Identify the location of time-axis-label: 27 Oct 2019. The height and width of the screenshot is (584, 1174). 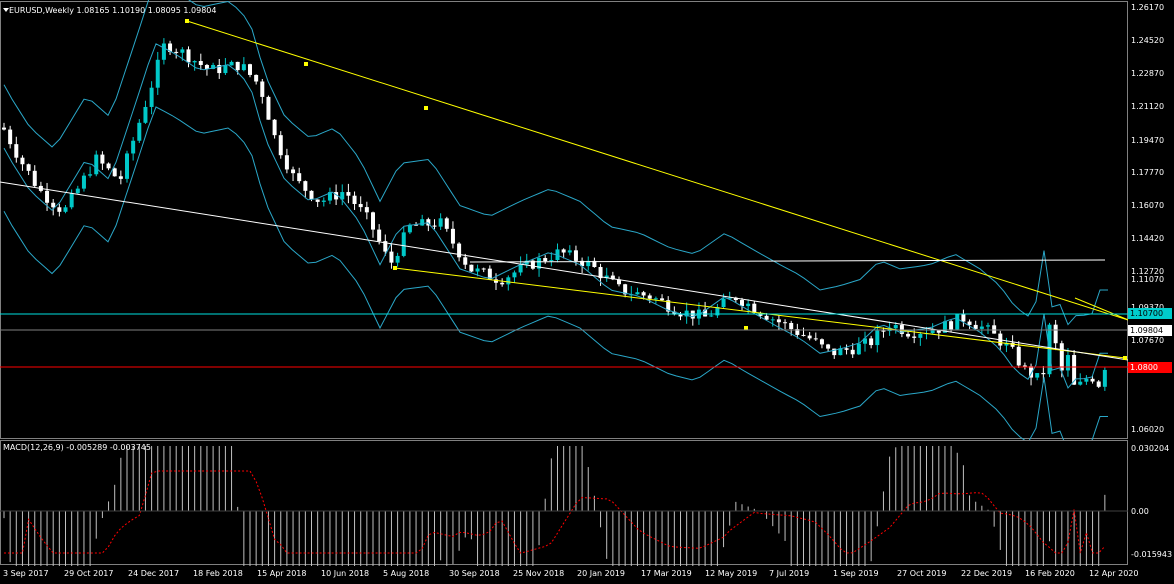
(922, 573).